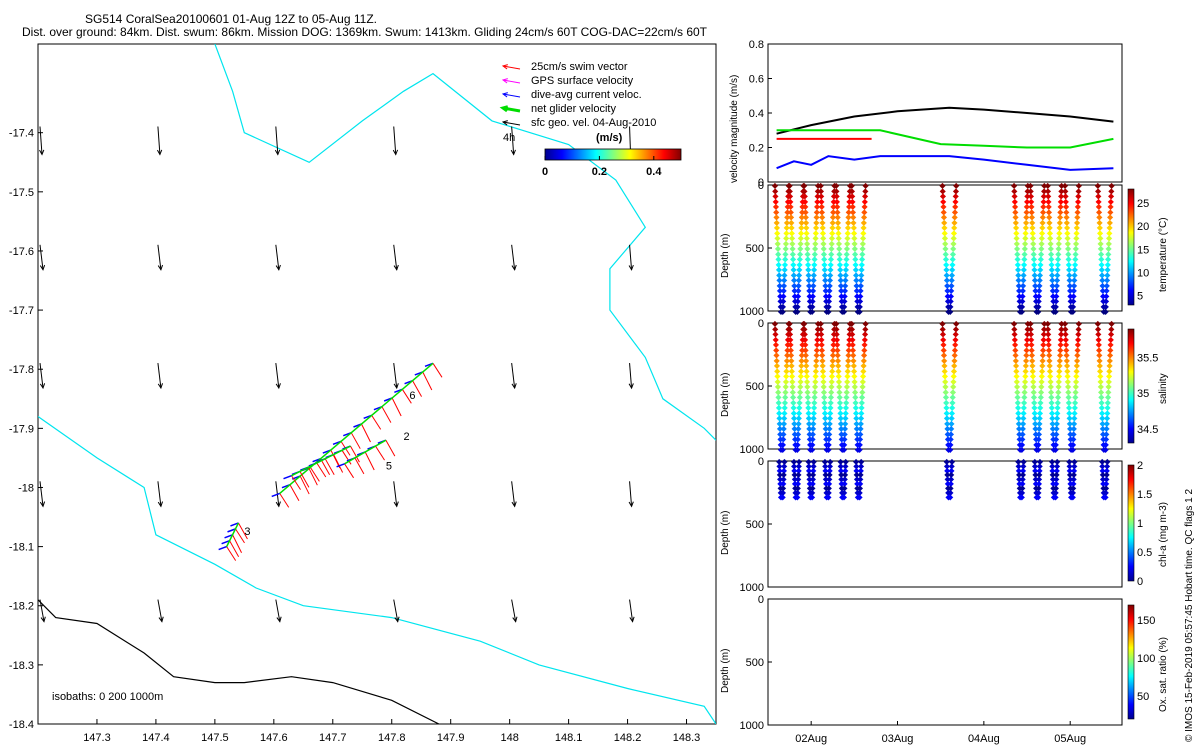 The image size is (1200, 750). What do you see at coordinates (545, 172) in the screenshot?
I see `colorbar-tick-label: 0` at bounding box center [545, 172].